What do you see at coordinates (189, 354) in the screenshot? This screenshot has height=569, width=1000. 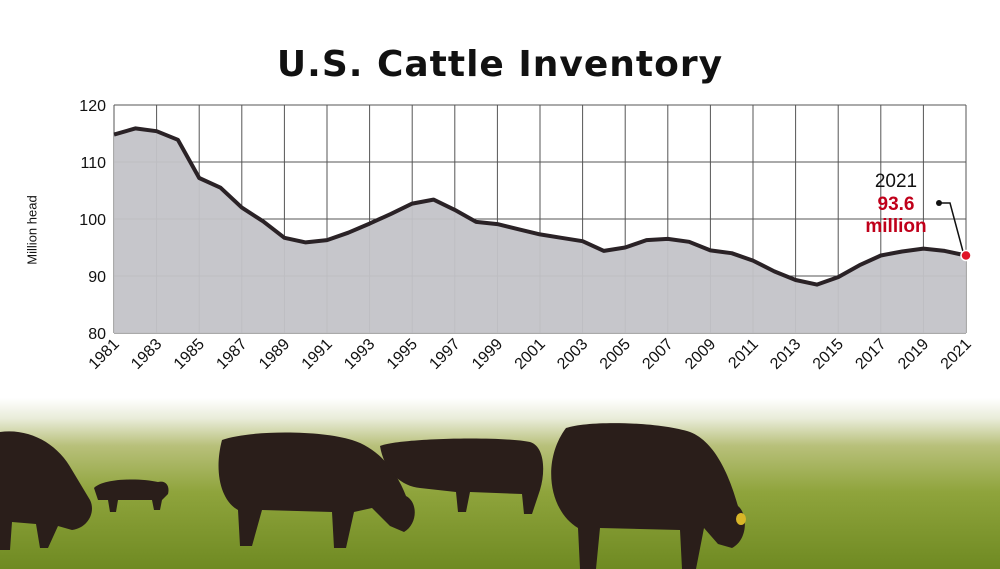 I see `x-tick-label: 1985` at bounding box center [189, 354].